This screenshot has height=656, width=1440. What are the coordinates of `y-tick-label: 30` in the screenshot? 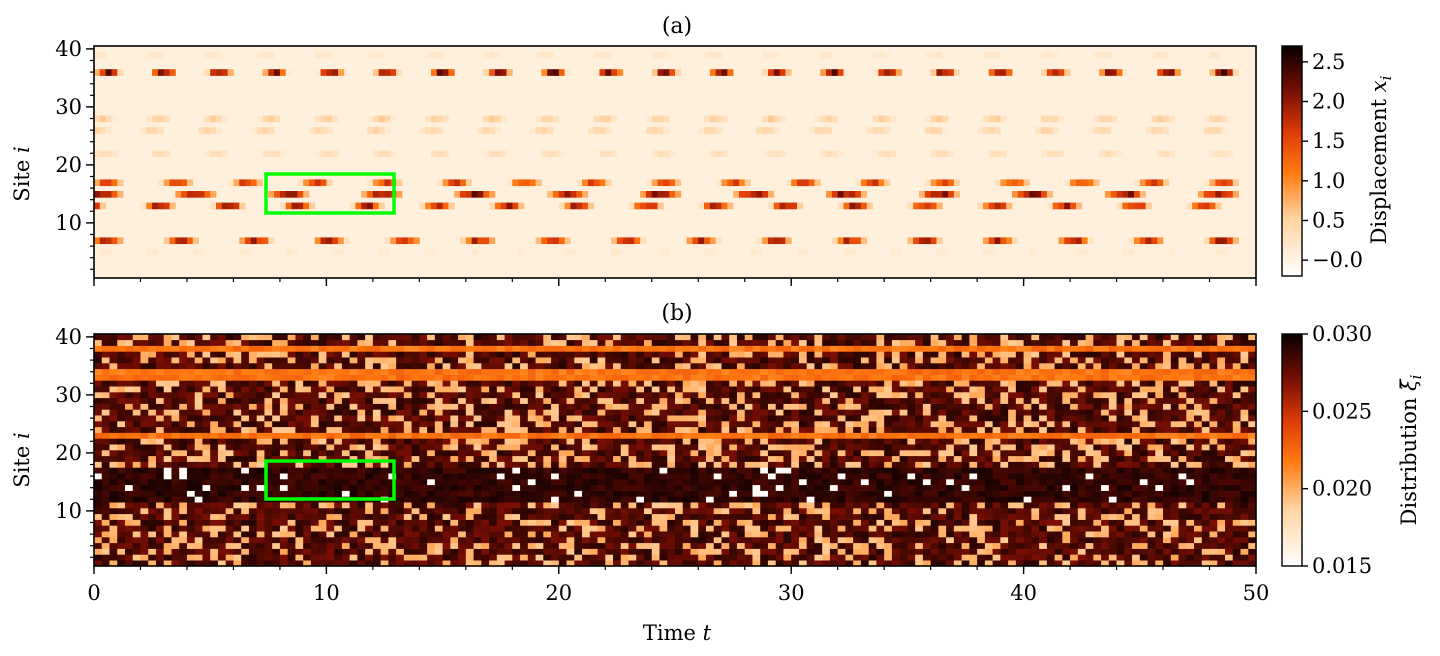 It's located at (68, 107).